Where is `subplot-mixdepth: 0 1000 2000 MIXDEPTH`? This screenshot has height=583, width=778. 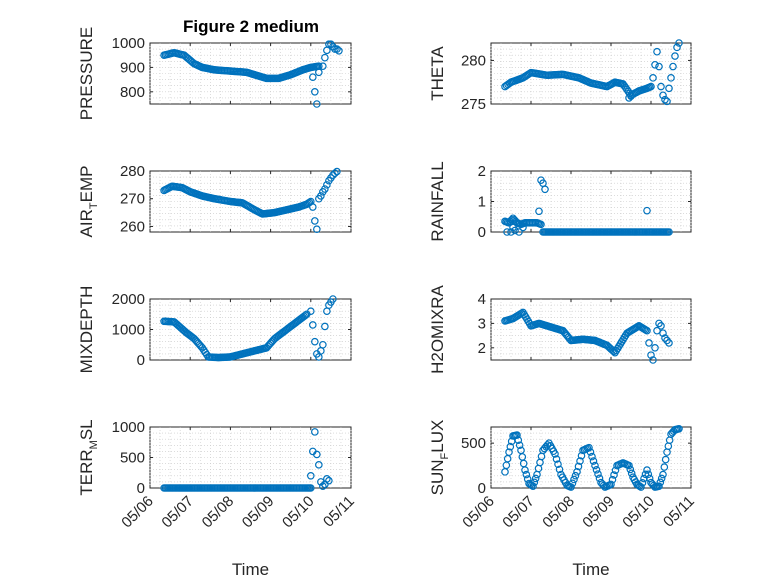 subplot-mixdepth: 0 1000 2000 MIXDEPTH is located at coordinates (214, 330).